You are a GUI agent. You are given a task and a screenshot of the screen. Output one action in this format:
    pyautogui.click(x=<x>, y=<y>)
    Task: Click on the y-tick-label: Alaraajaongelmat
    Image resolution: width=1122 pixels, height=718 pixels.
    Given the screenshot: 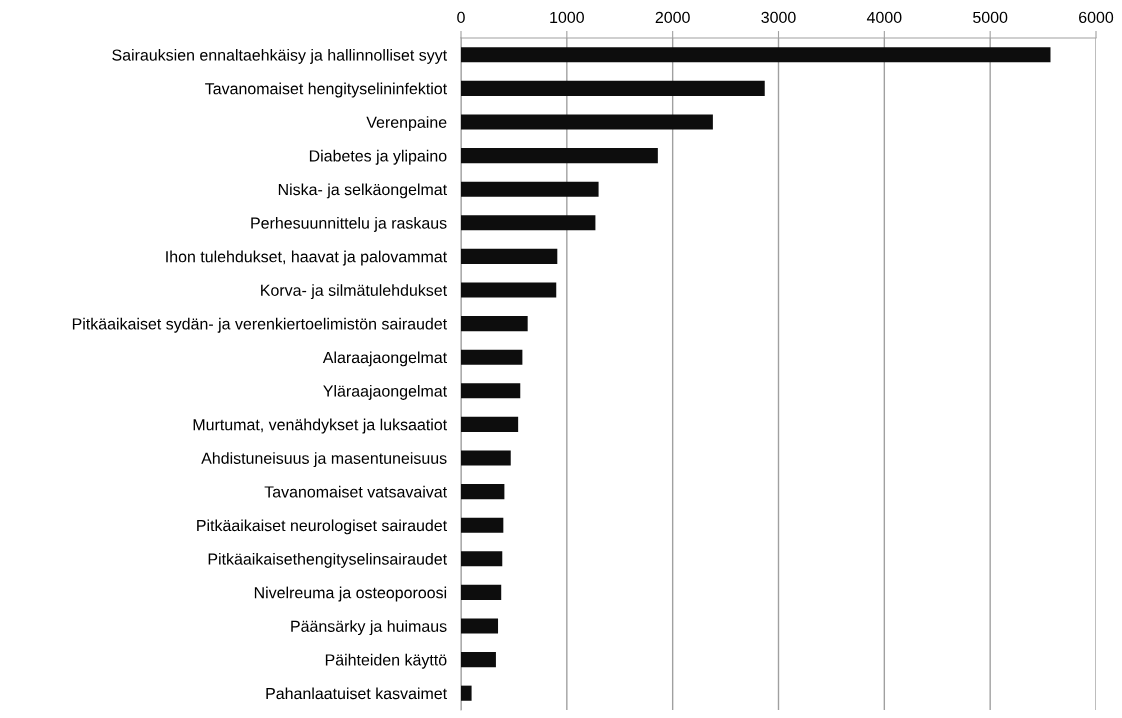 What is the action you would take?
    pyautogui.click(x=384, y=359)
    